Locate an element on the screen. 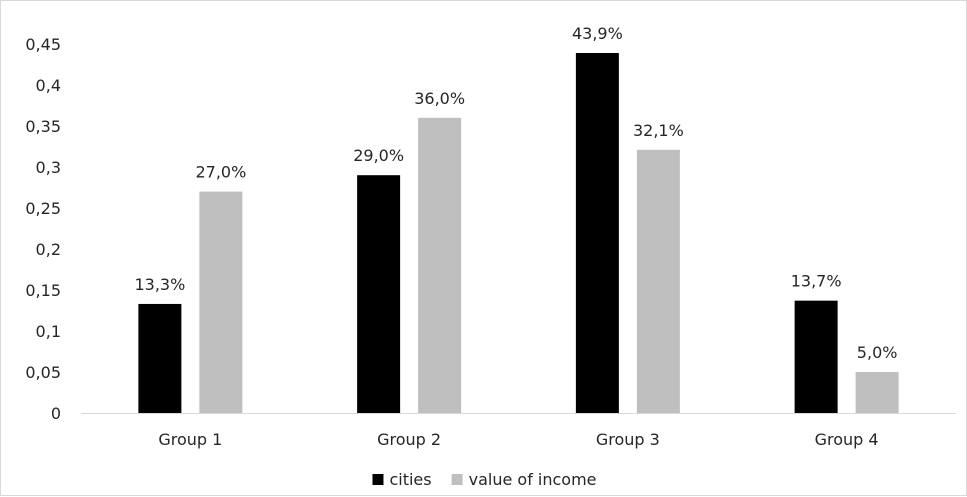  y-tick-label: 0,25 is located at coordinates (43, 208).